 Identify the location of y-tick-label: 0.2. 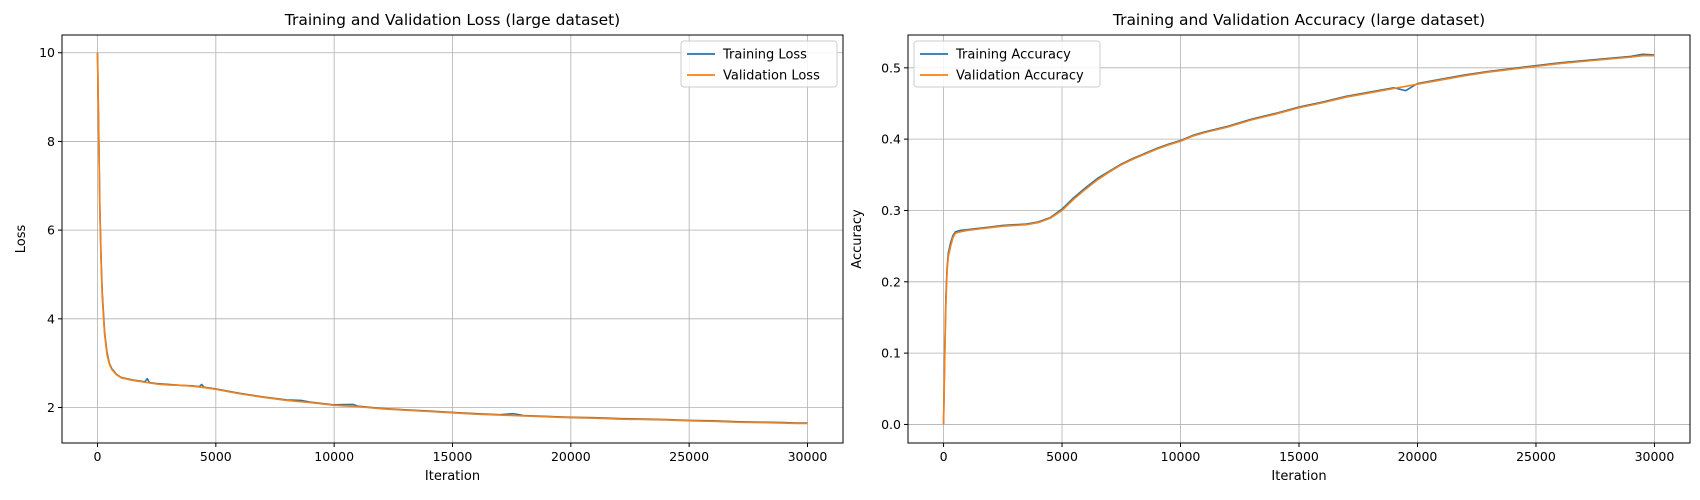
(891, 281).